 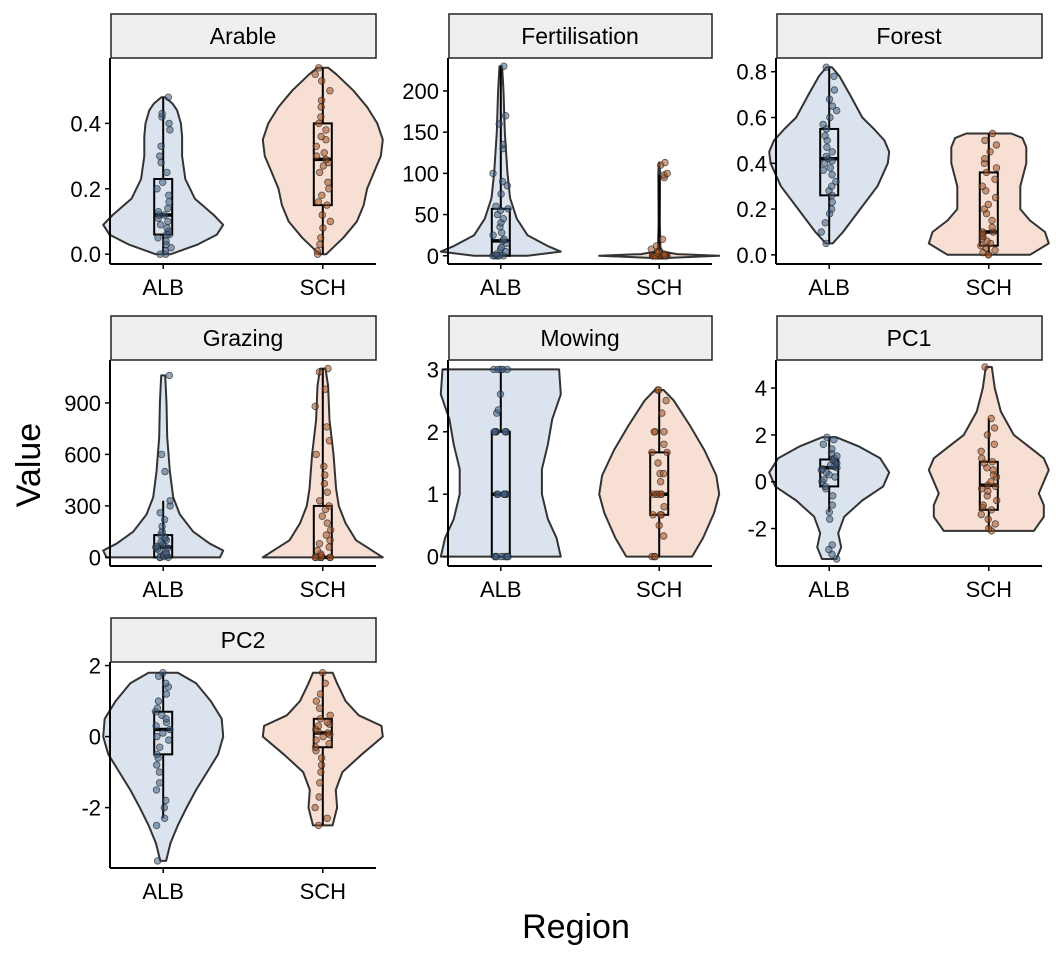 I want to click on y-tick-label-pc1-0: -2, so click(x=757, y=529).